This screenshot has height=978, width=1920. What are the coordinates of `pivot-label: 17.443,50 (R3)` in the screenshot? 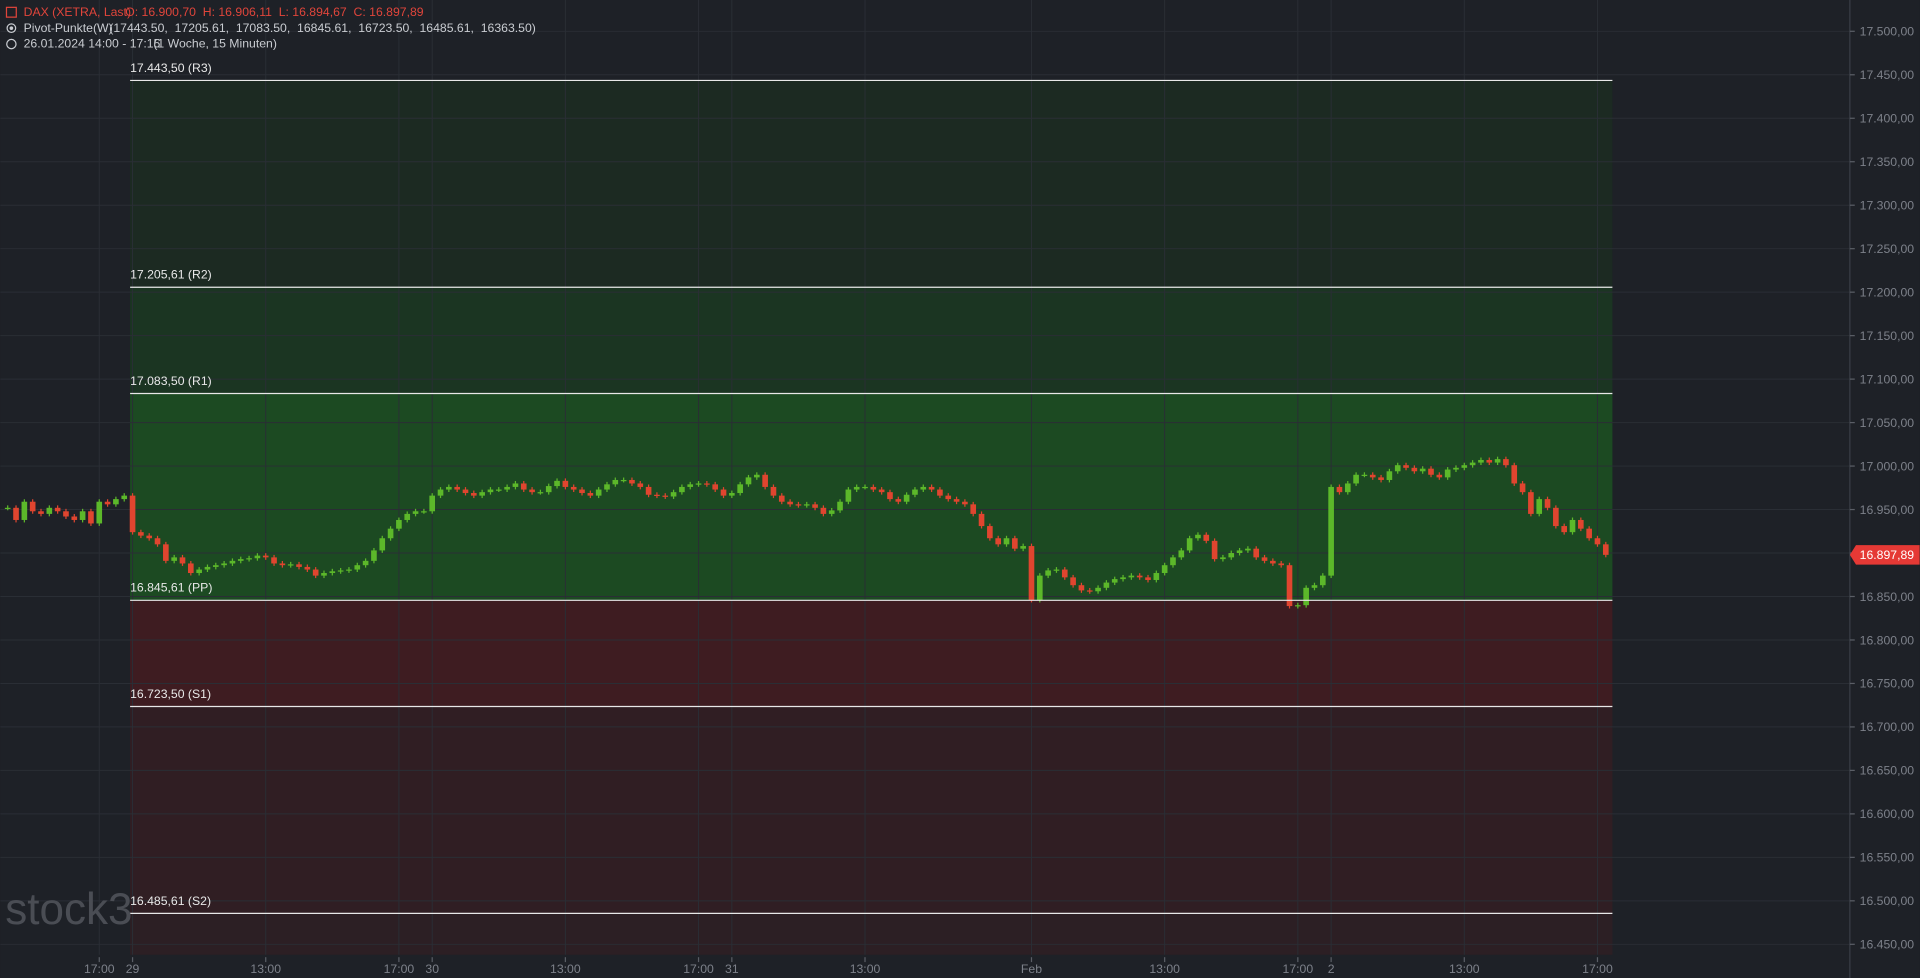 It's located at (171, 68).